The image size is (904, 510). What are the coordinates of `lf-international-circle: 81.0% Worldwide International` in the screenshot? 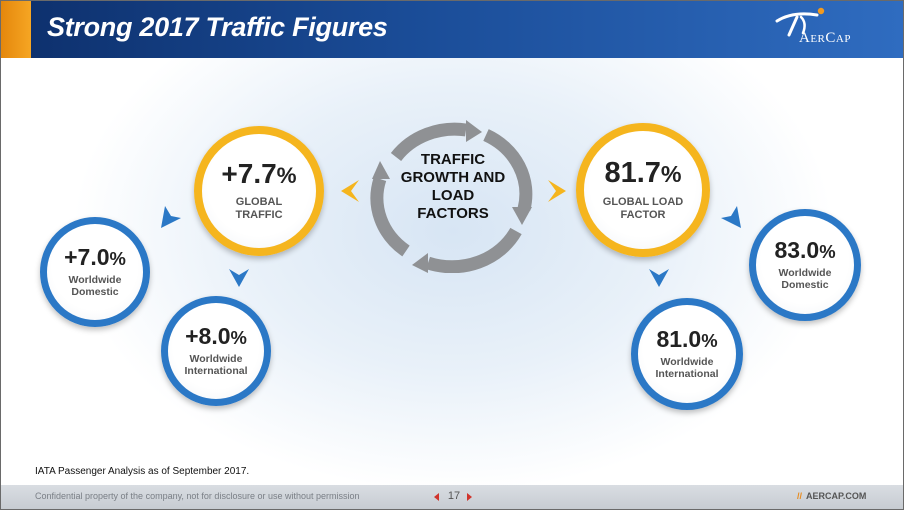 It's located at (687, 354).